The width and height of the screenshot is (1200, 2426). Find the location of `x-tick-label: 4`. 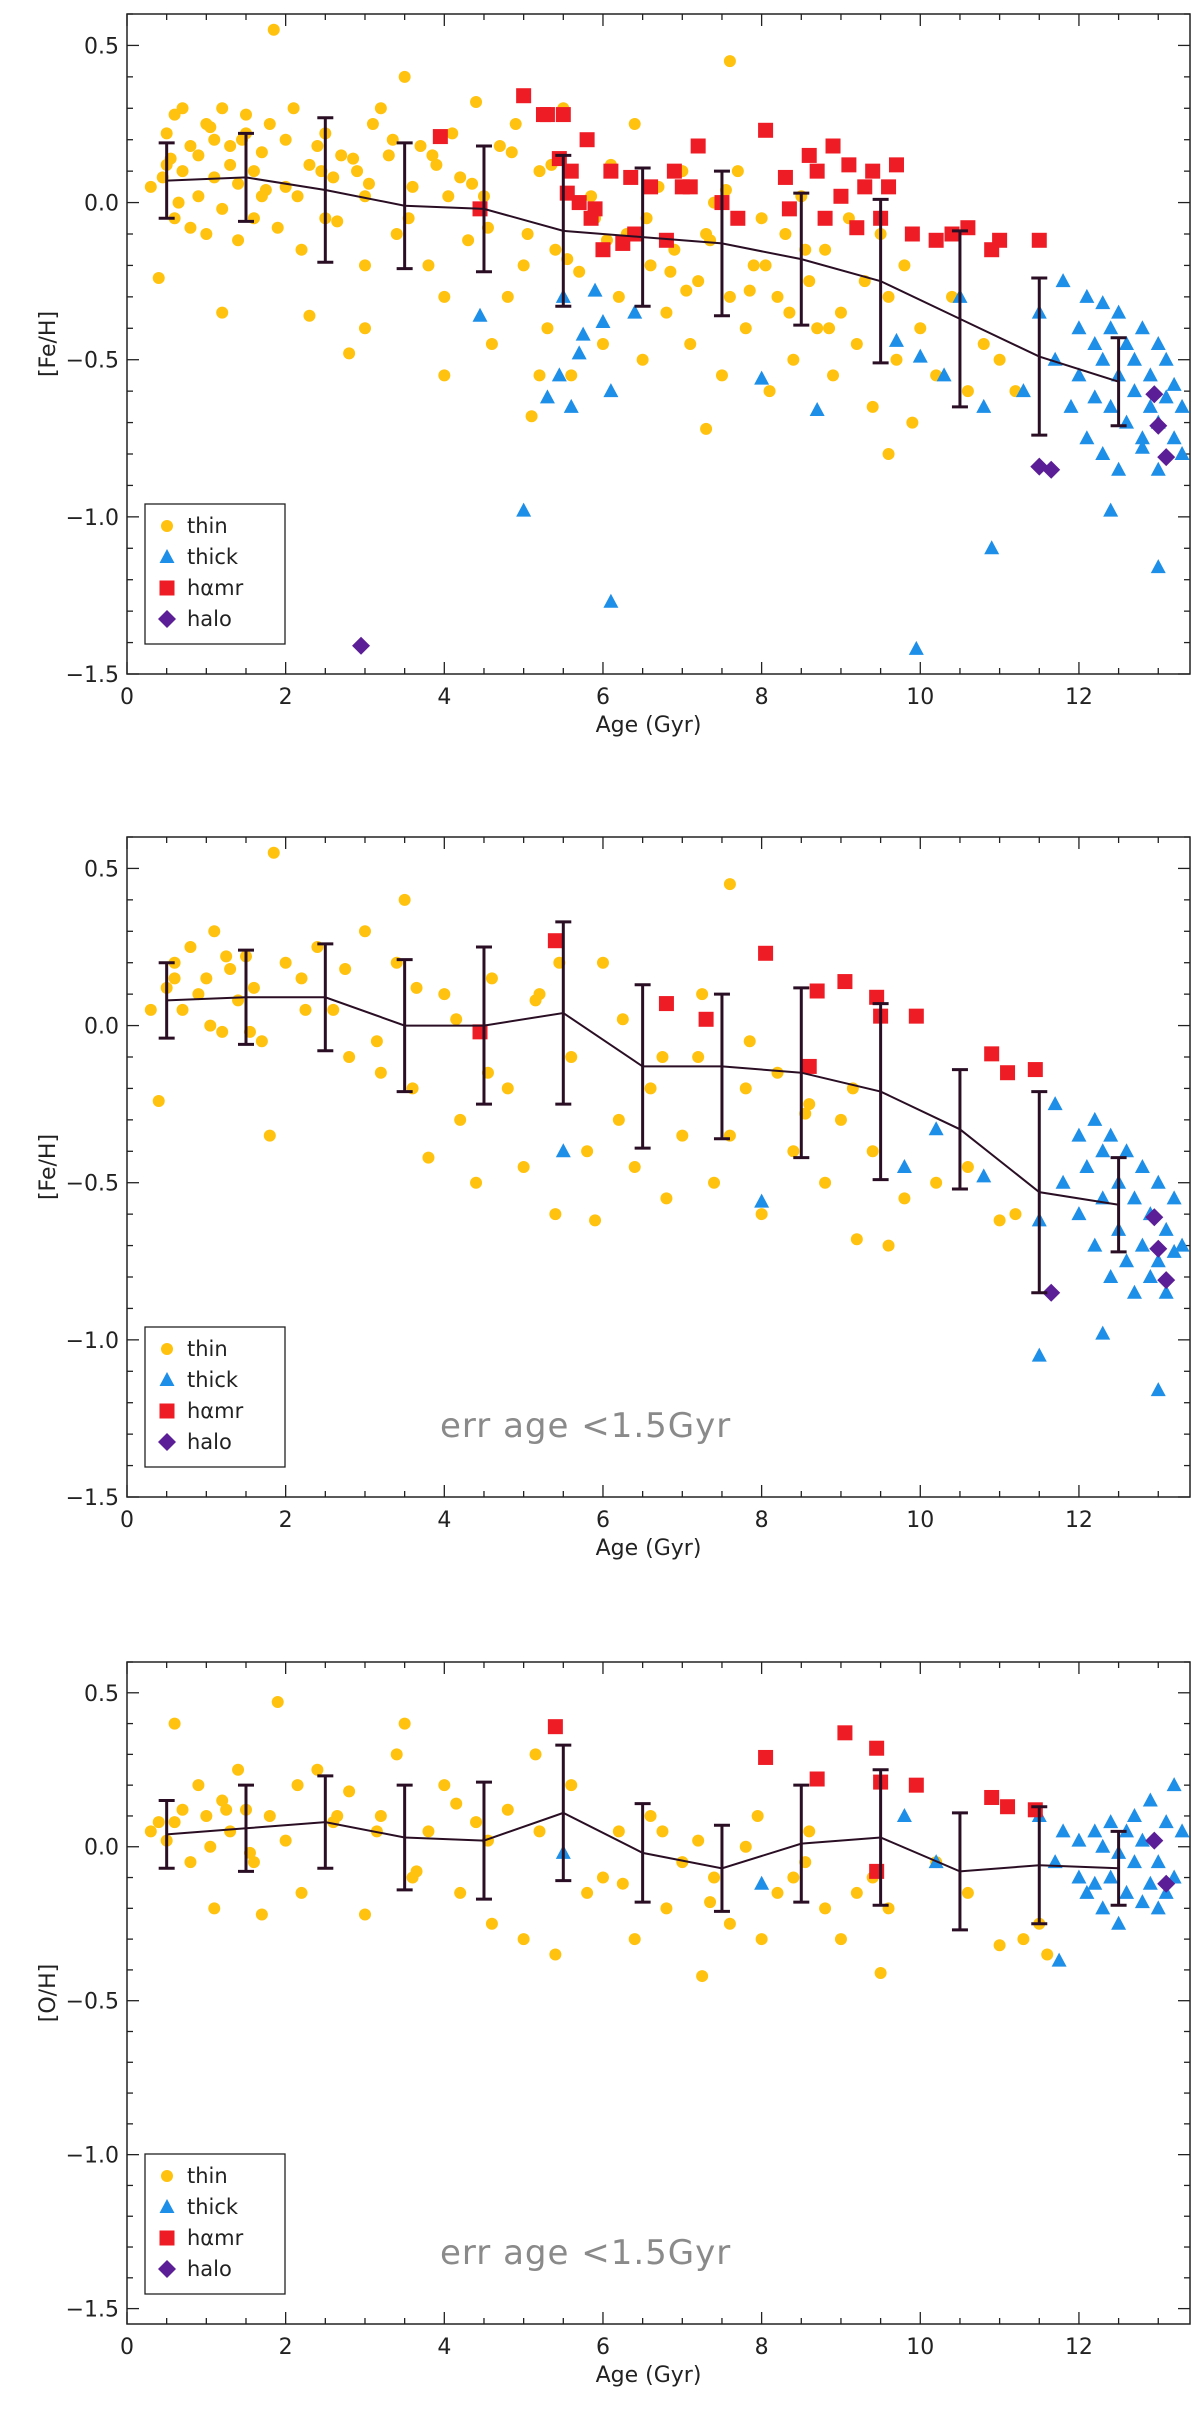

x-tick-label: 4 is located at coordinates (444, 697).